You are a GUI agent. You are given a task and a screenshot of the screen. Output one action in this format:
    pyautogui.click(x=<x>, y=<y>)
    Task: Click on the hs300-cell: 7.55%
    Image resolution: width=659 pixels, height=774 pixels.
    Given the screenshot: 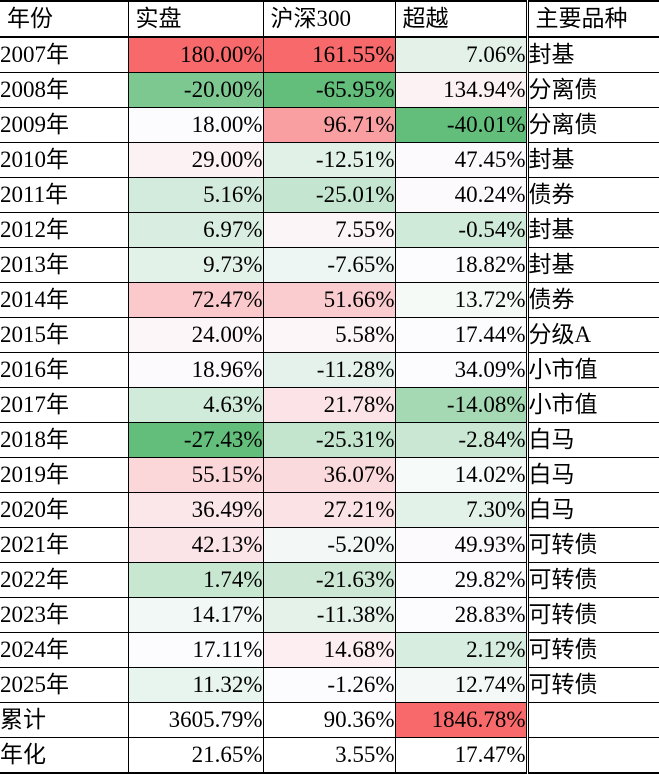 What is the action you would take?
    pyautogui.click(x=329, y=230)
    